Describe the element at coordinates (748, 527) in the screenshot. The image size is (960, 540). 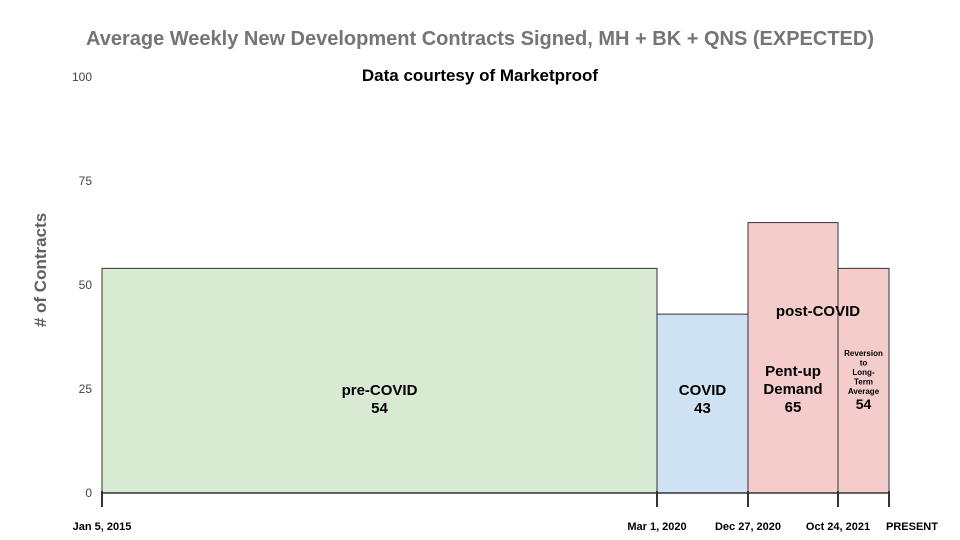
I see `x-tick-label-2: Dec 27, 2020` at that location.